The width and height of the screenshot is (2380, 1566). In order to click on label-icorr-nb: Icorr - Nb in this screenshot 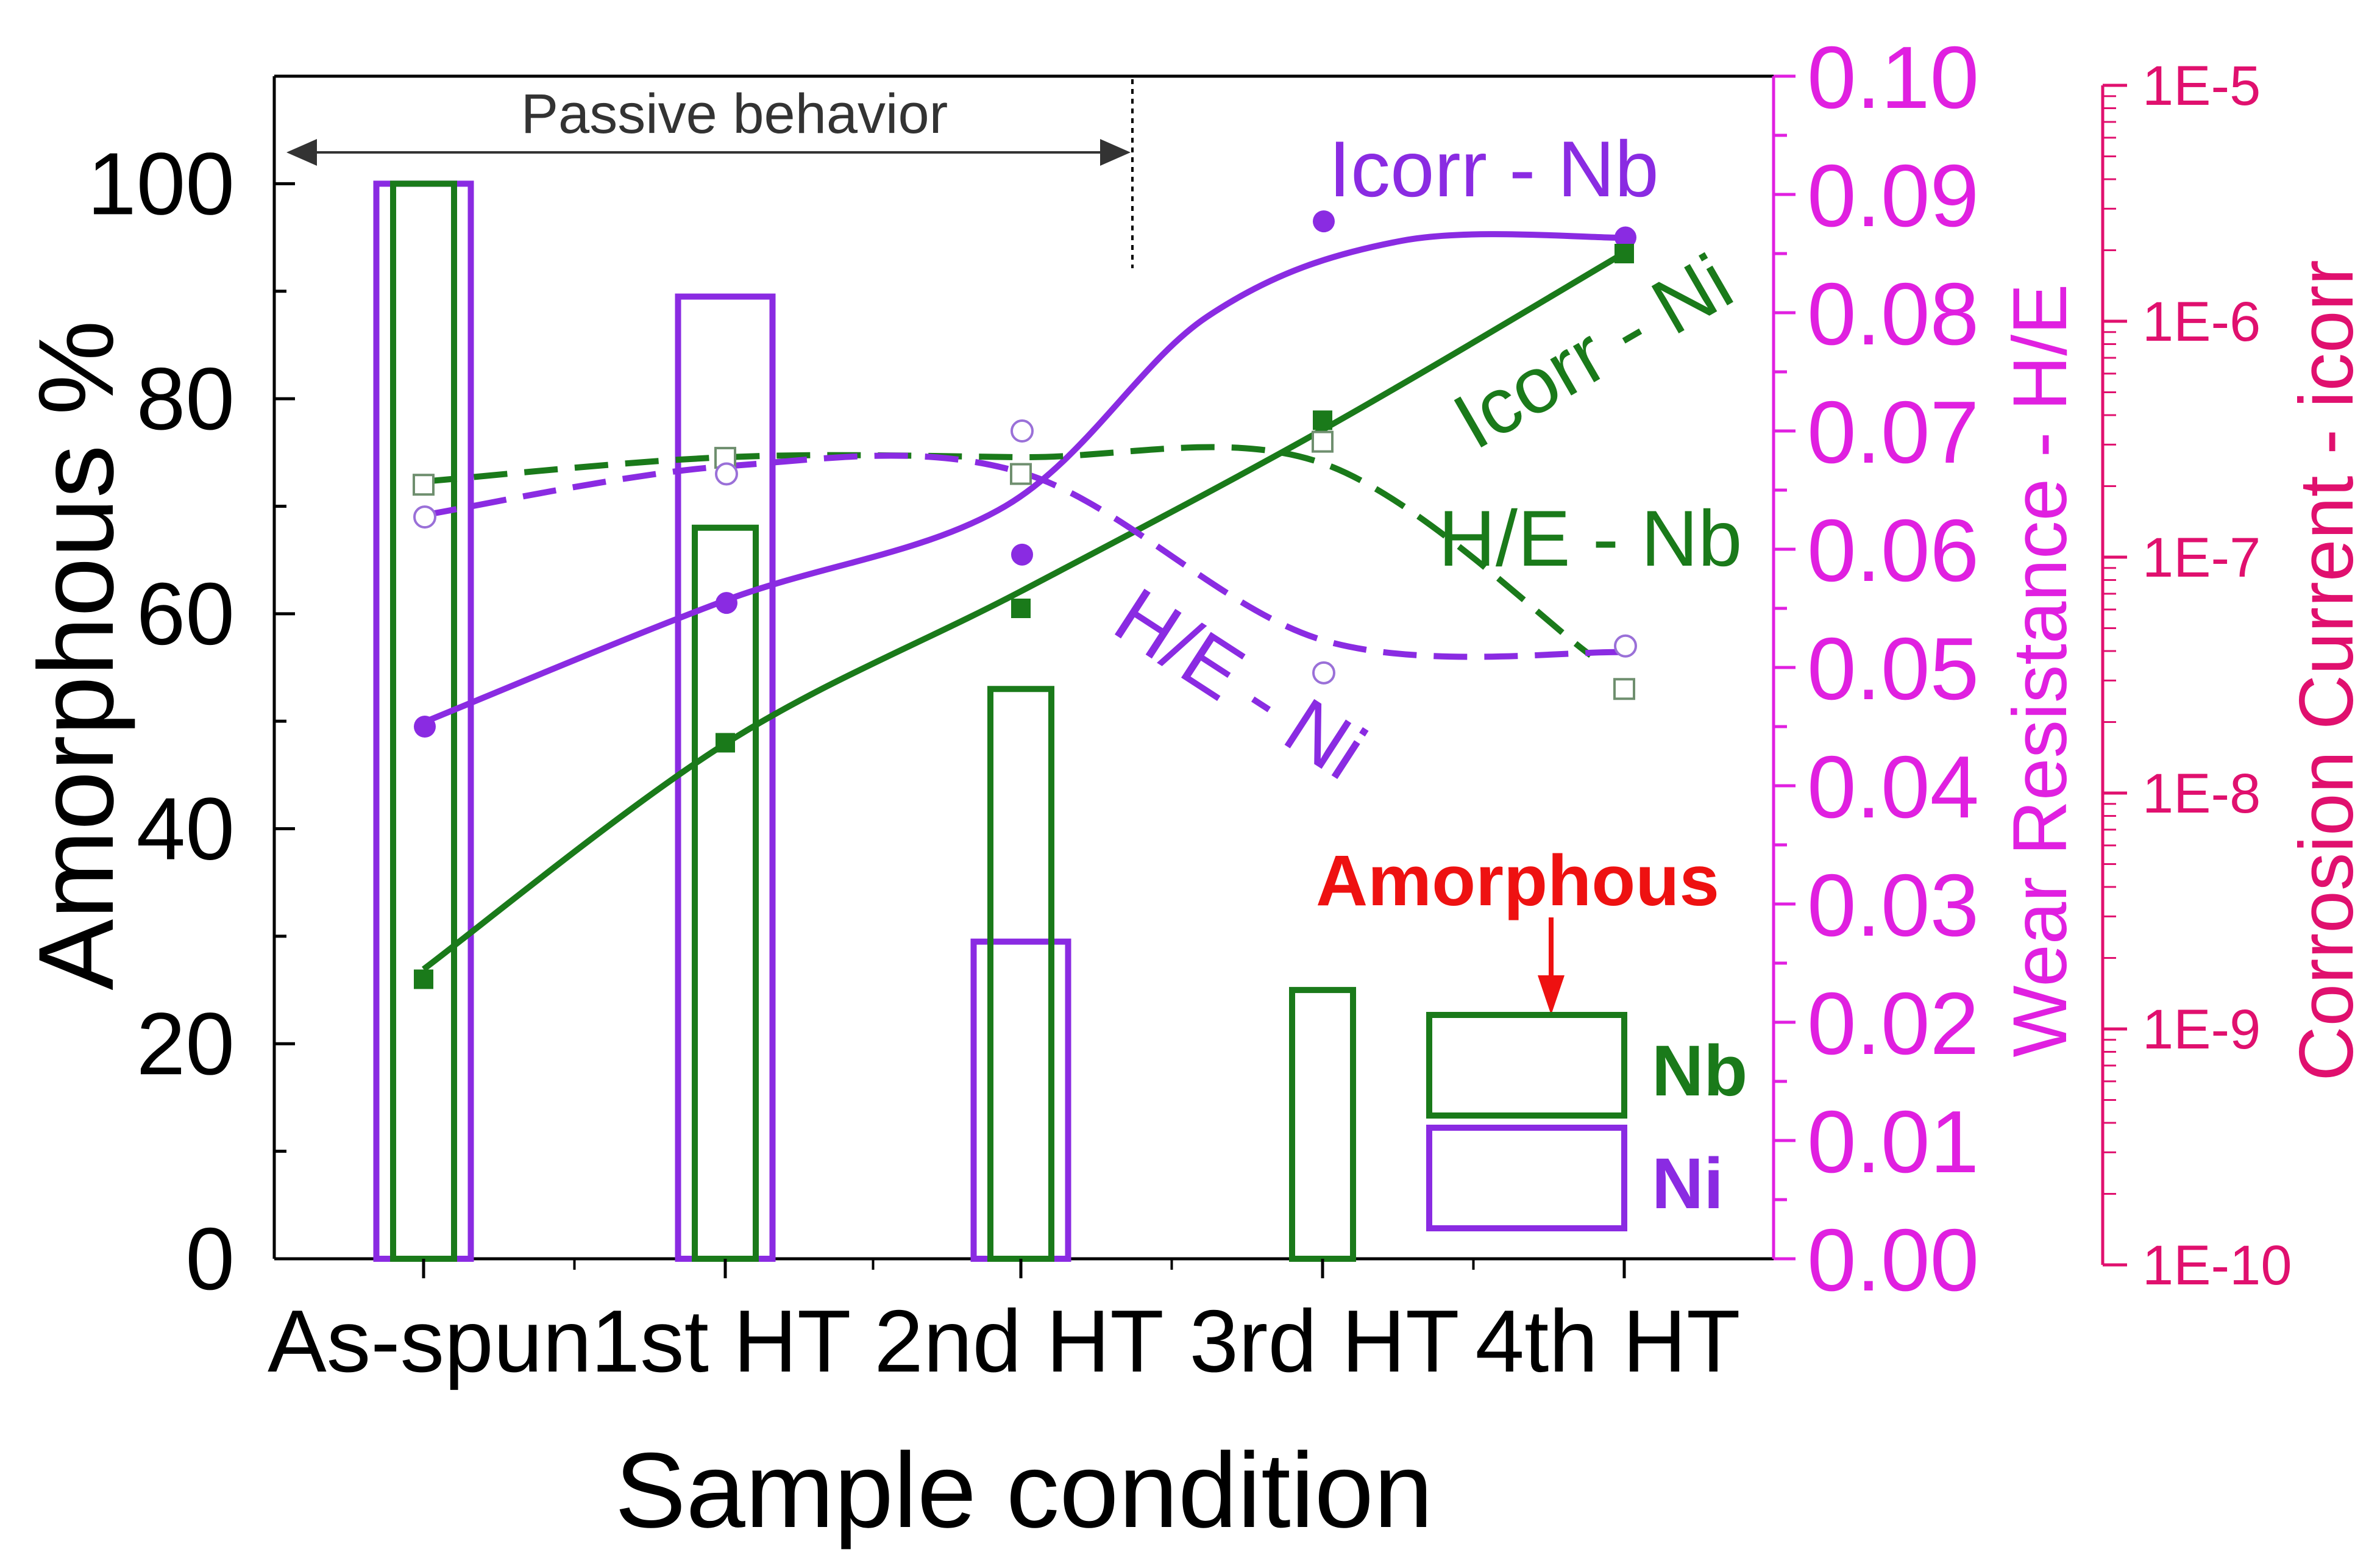, I will do `click(1494, 168)`.